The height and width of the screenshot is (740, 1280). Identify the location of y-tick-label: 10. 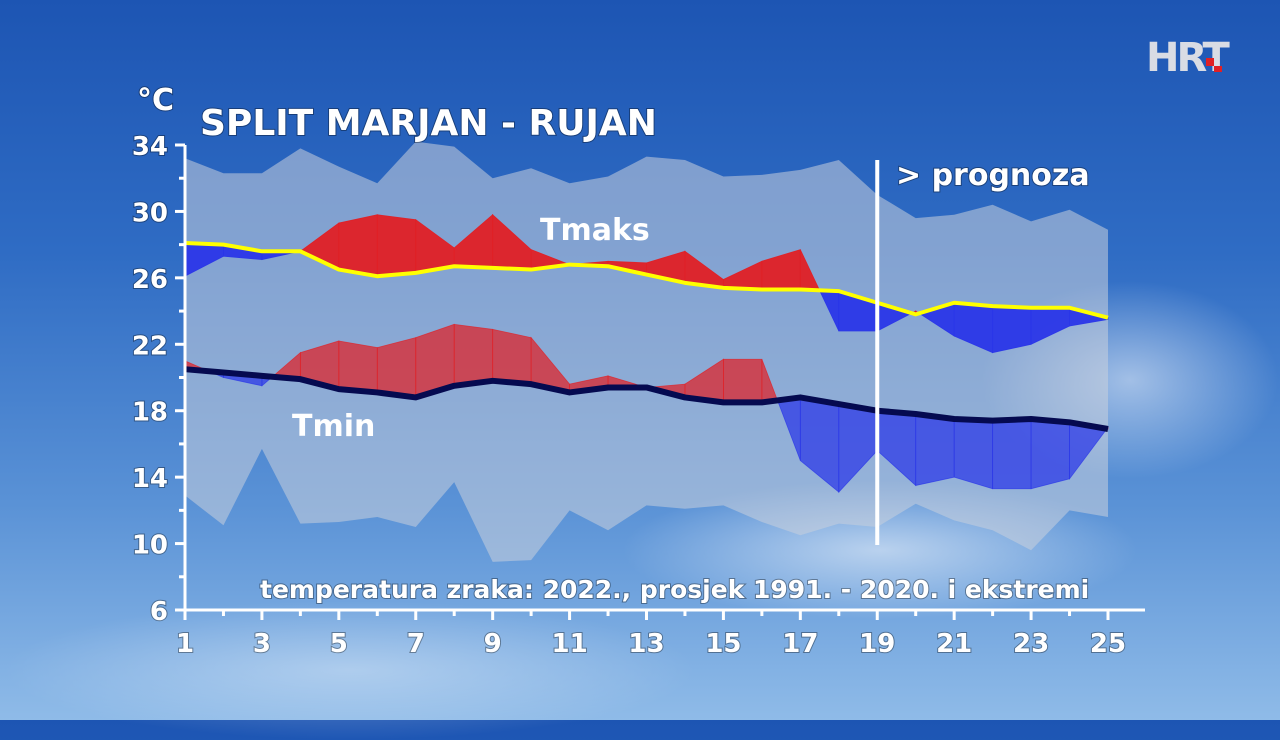
(150, 546).